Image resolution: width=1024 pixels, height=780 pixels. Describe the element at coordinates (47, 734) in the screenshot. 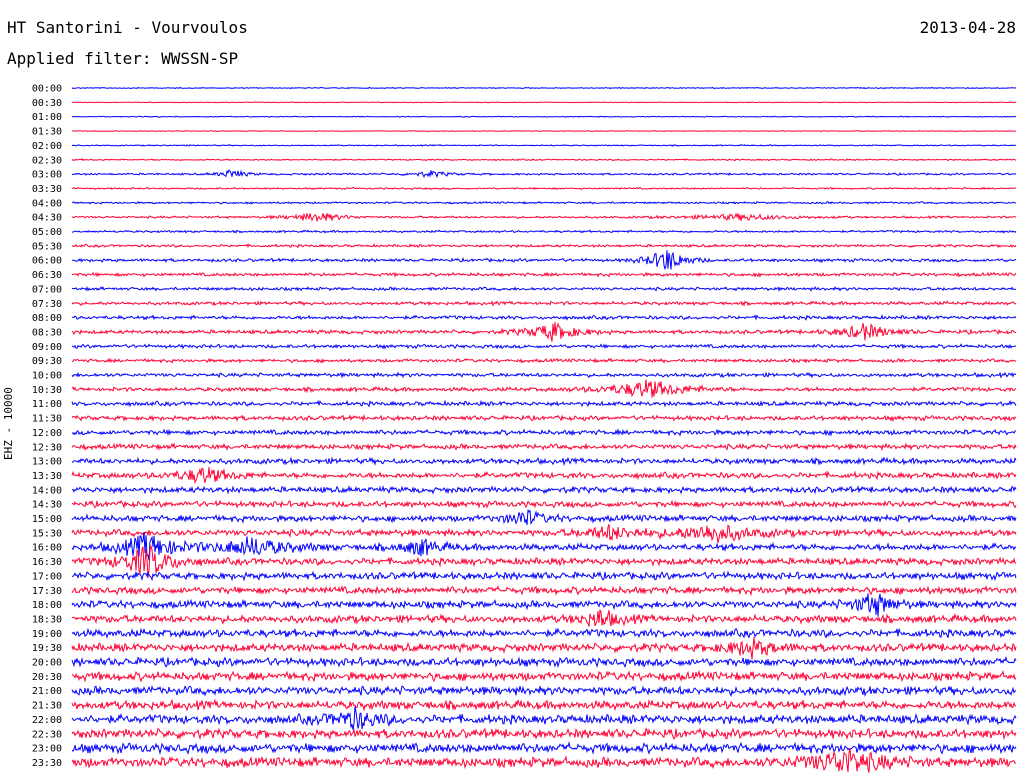

I see `row-time-label: 22:30` at that location.